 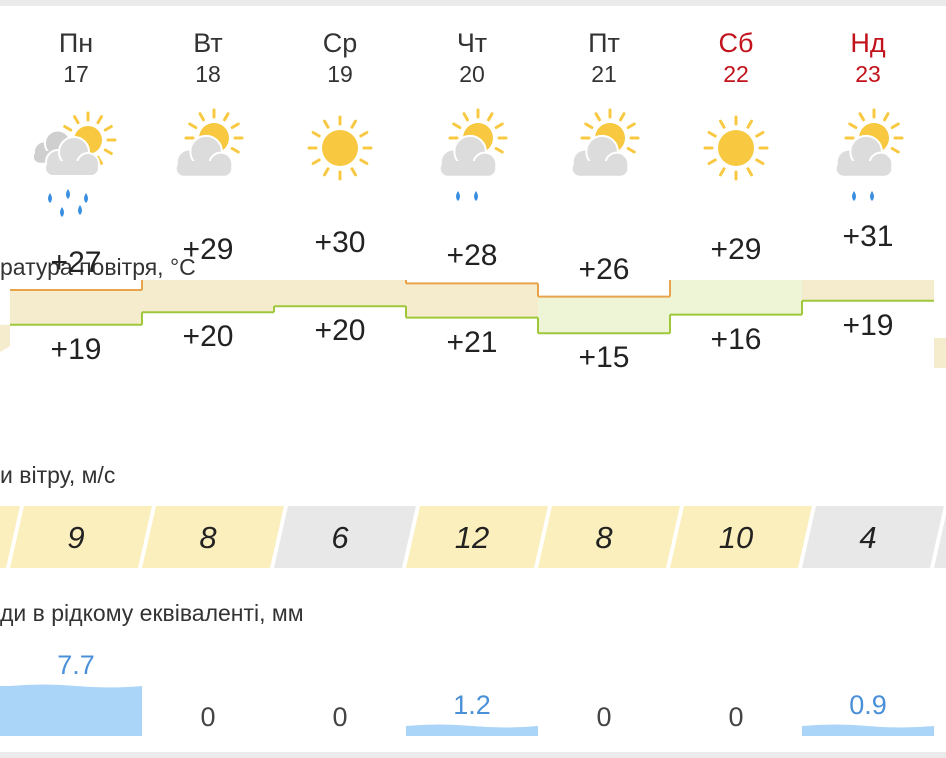 What do you see at coordinates (604, 269) in the screenshot?
I see `temperature-max: +26` at bounding box center [604, 269].